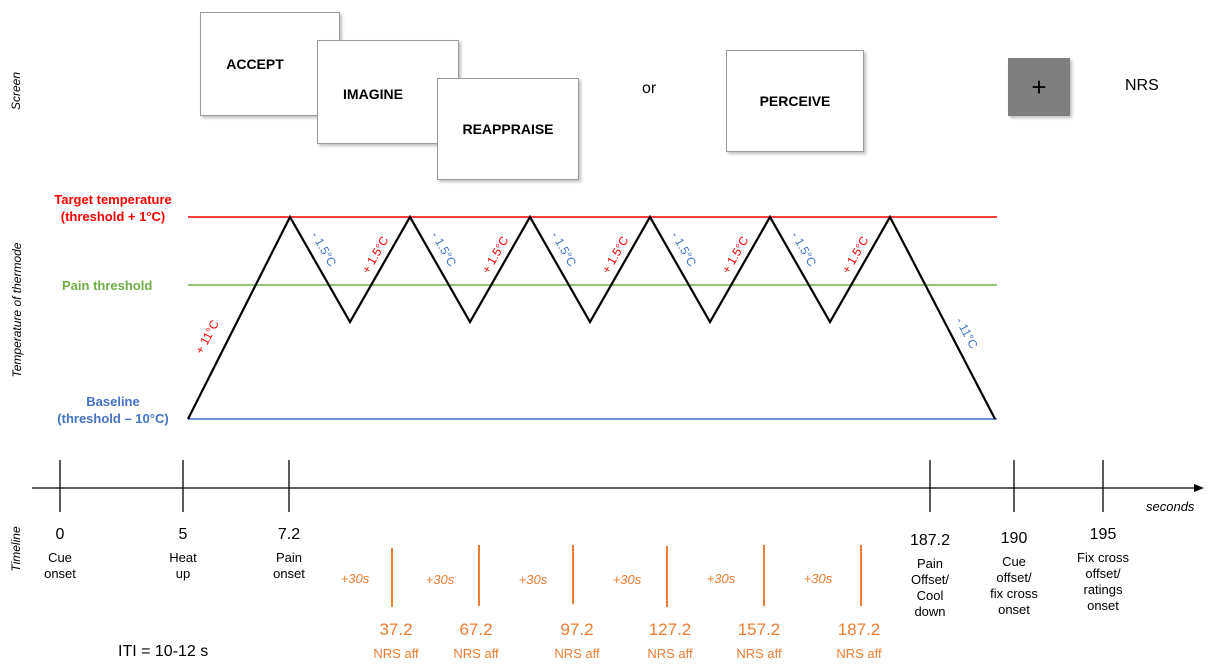 The image size is (1209, 666). What do you see at coordinates (1103, 534) in the screenshot?
I see `tick-label-195: 195` at bounding box center [1103, 534].